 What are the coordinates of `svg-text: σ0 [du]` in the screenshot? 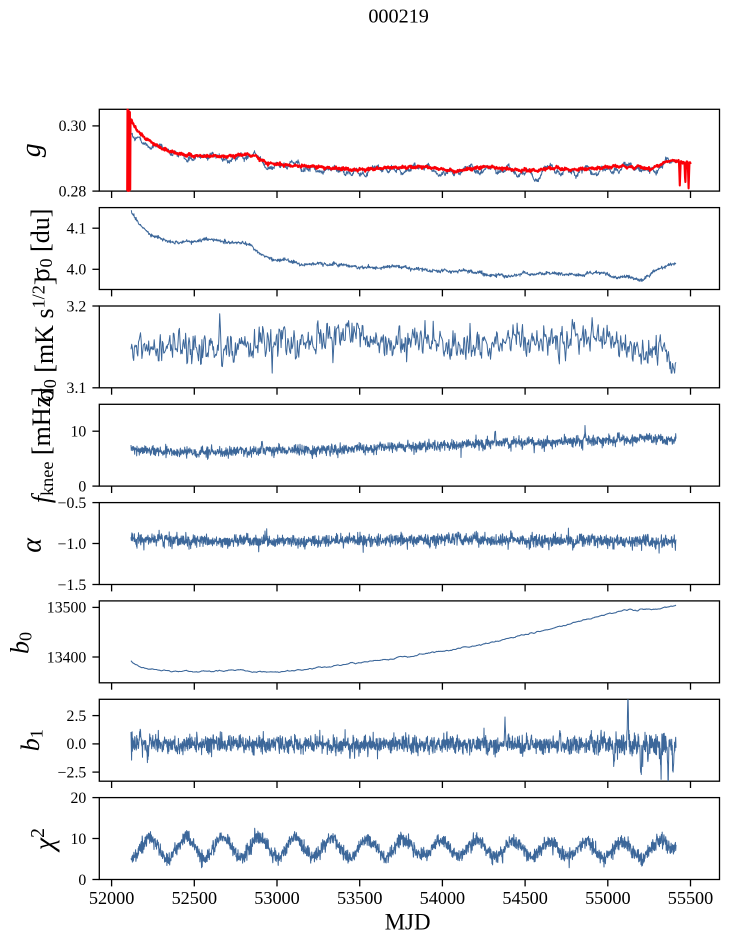 It's located at (41, 245).